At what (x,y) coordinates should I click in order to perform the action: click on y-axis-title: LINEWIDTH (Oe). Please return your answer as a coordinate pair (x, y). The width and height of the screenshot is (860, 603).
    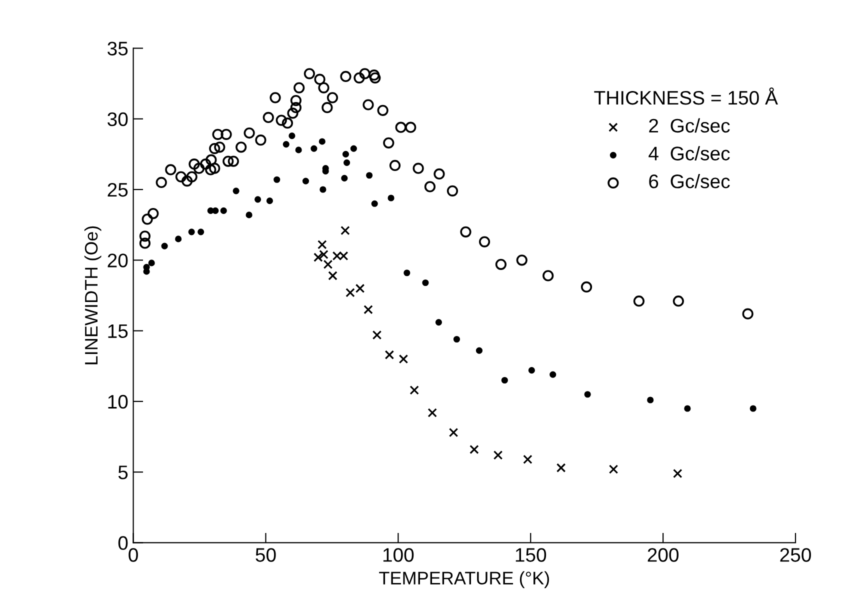
    Looking at the image, I should click on (93, 295).